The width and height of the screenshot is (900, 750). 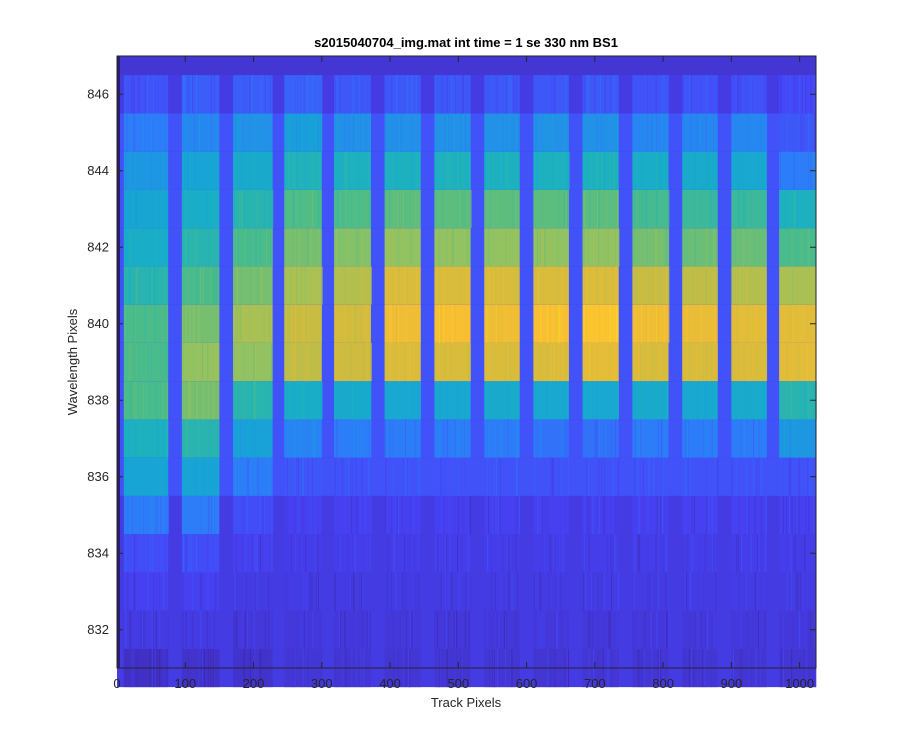 I want to click on x-tick-label: 900, so click(x=732, y=683).